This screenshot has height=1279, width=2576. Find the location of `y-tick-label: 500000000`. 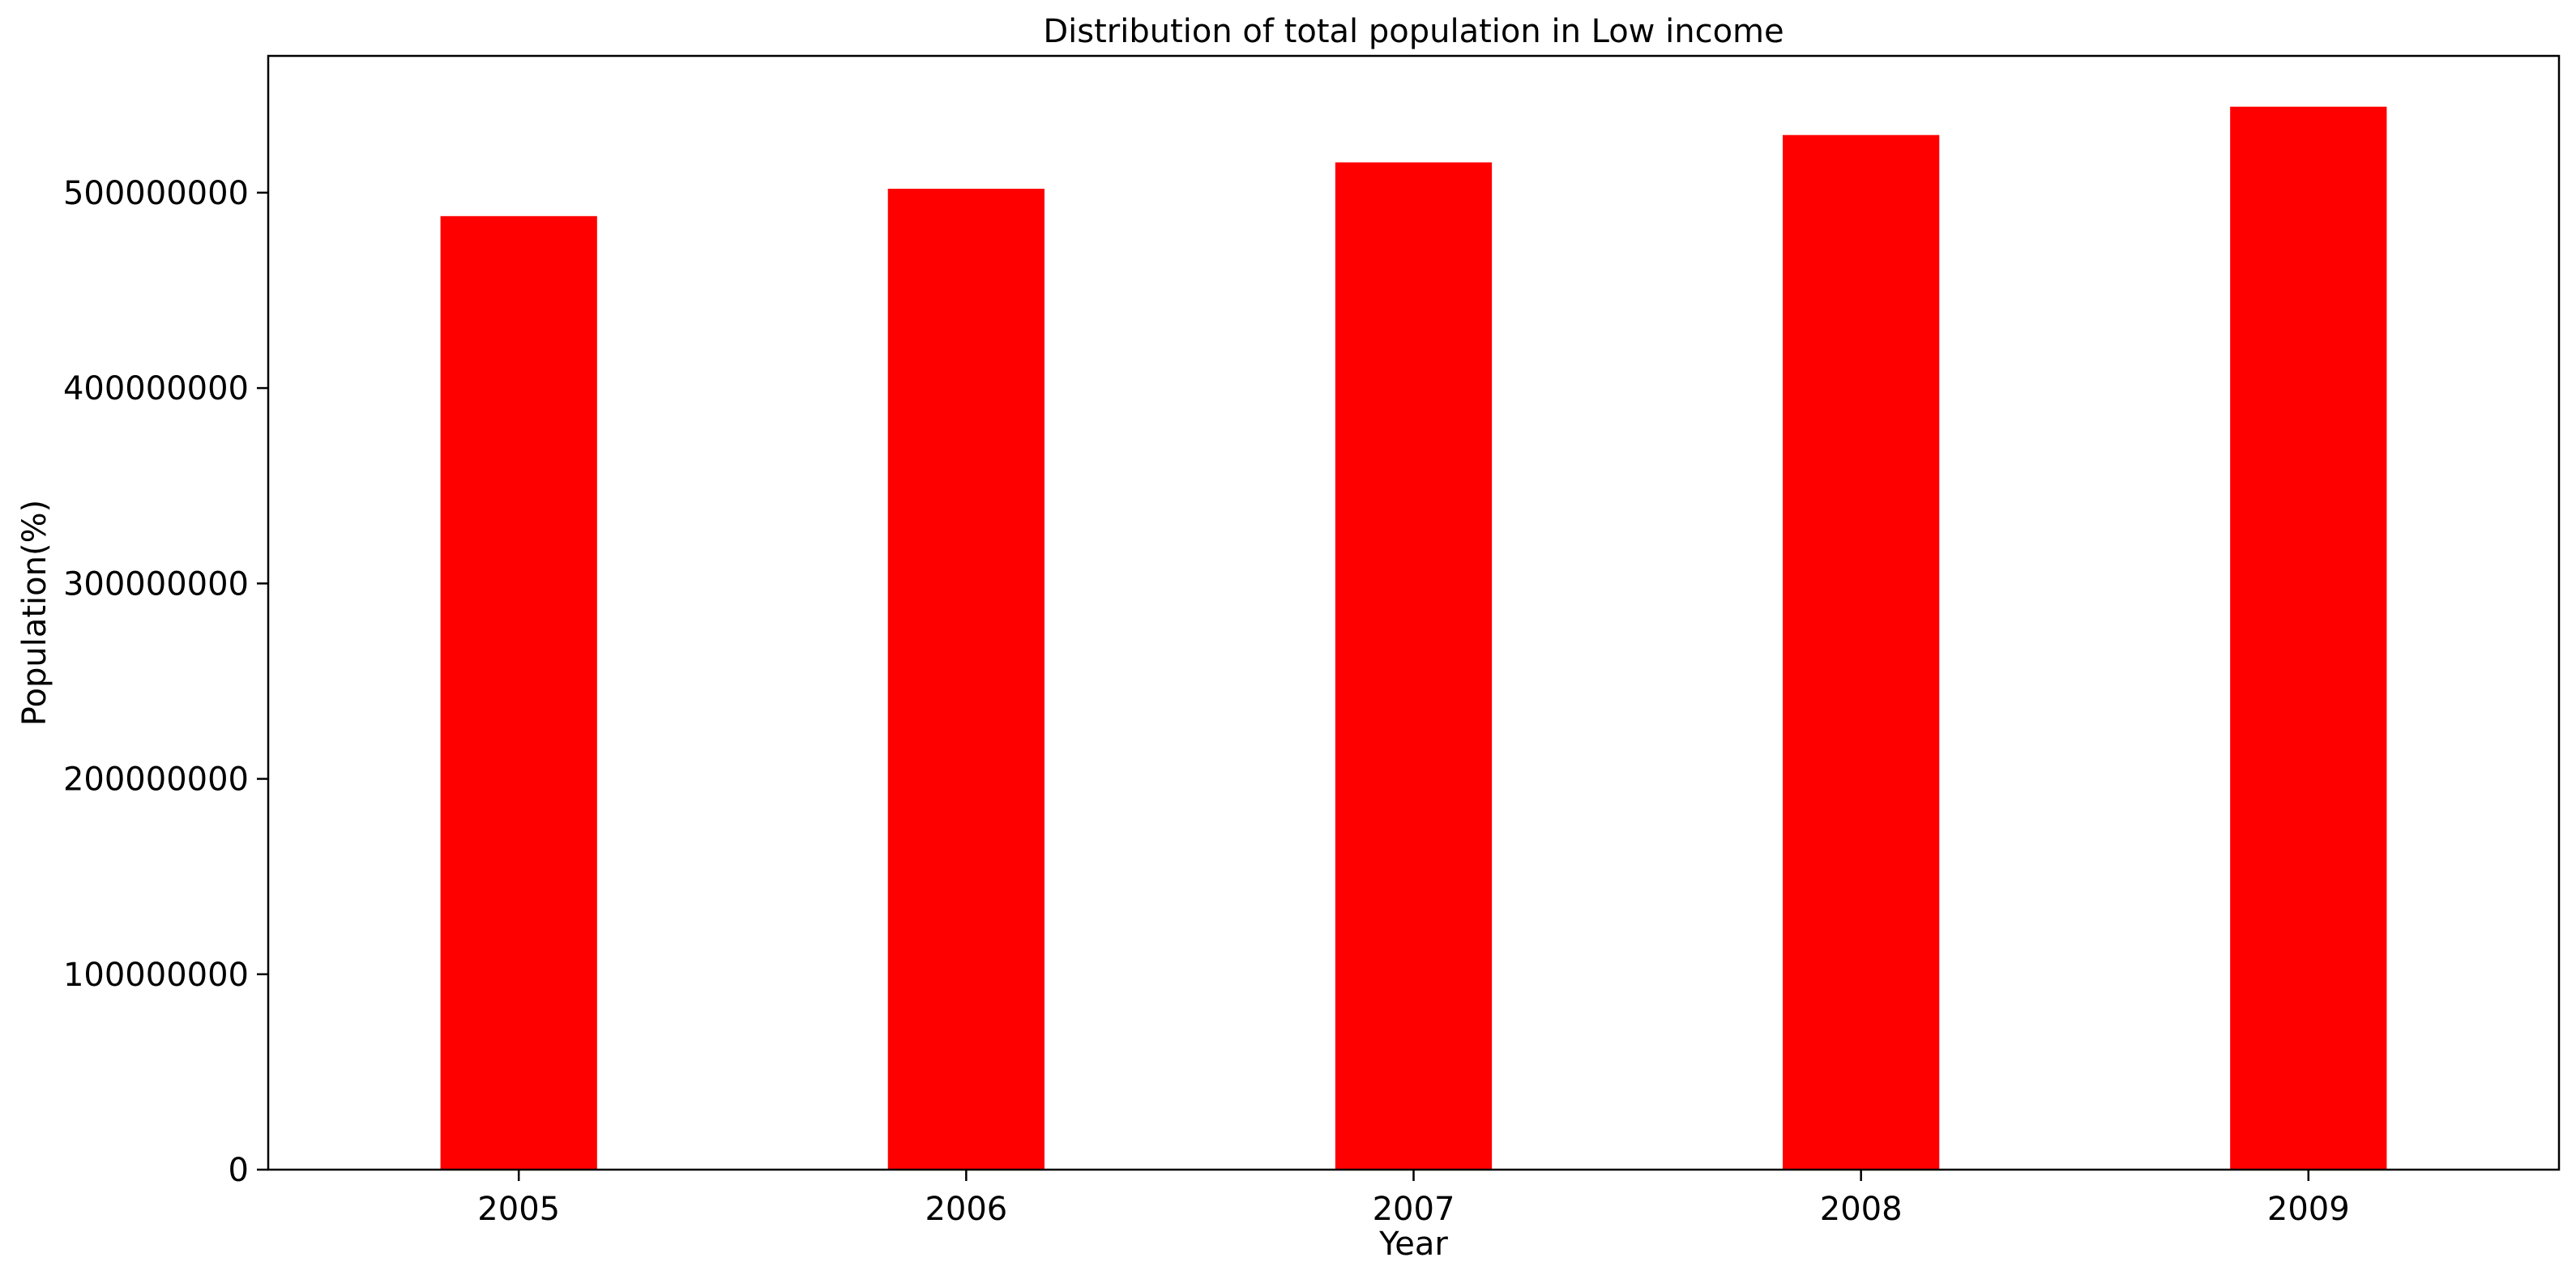

y-tick-label: 500000000 is located at coordinates (156, 193).